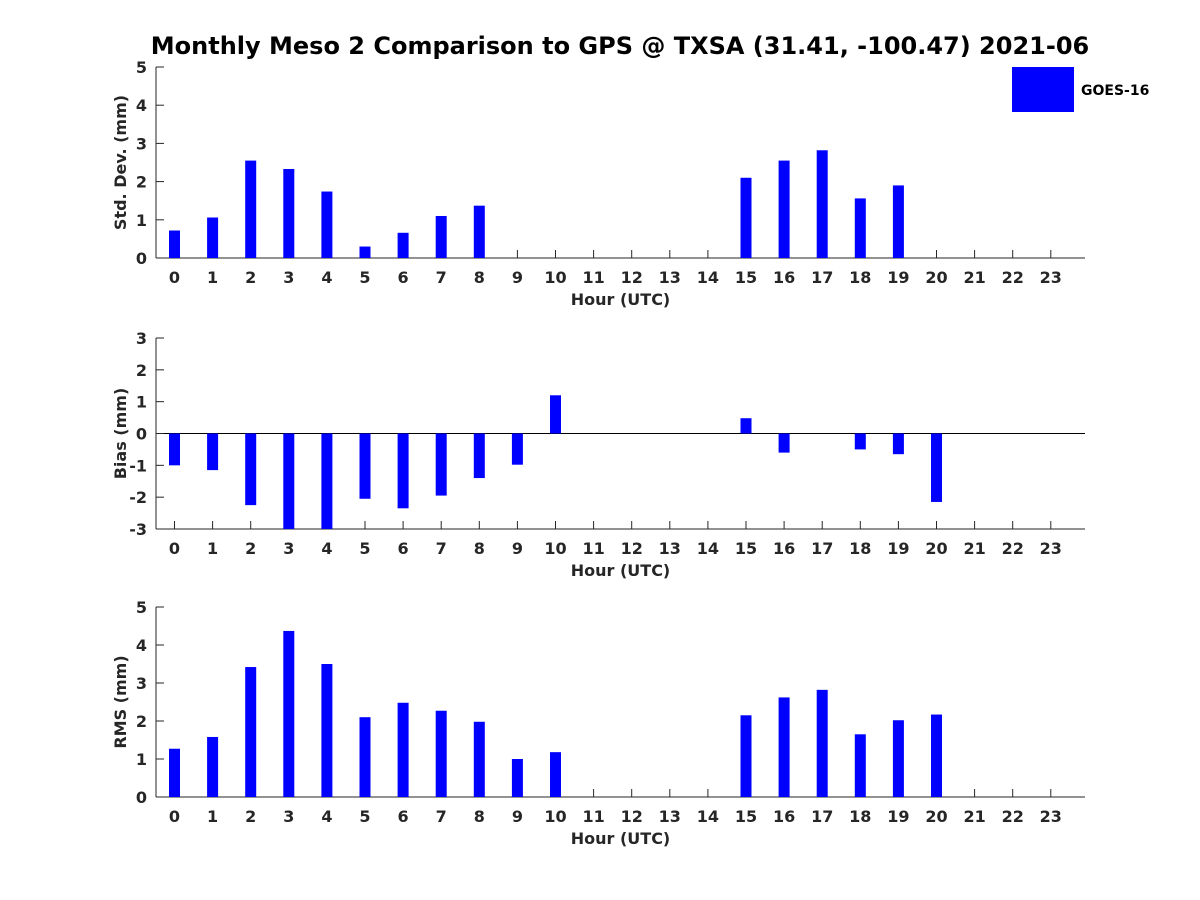  I want to click on y-axis-label: Std. Dev. (mm), so click(120, 162).